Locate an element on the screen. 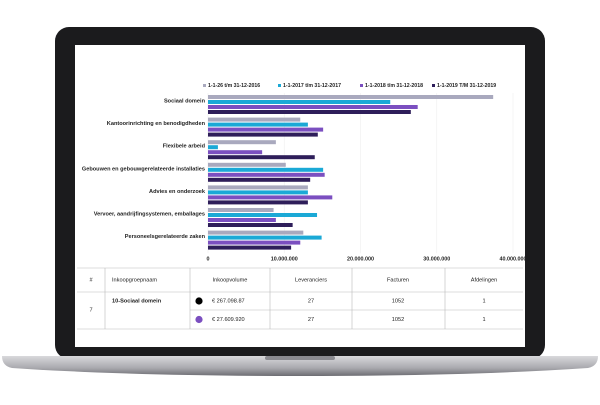  laptop-notch is located at coordinates (300, 358).